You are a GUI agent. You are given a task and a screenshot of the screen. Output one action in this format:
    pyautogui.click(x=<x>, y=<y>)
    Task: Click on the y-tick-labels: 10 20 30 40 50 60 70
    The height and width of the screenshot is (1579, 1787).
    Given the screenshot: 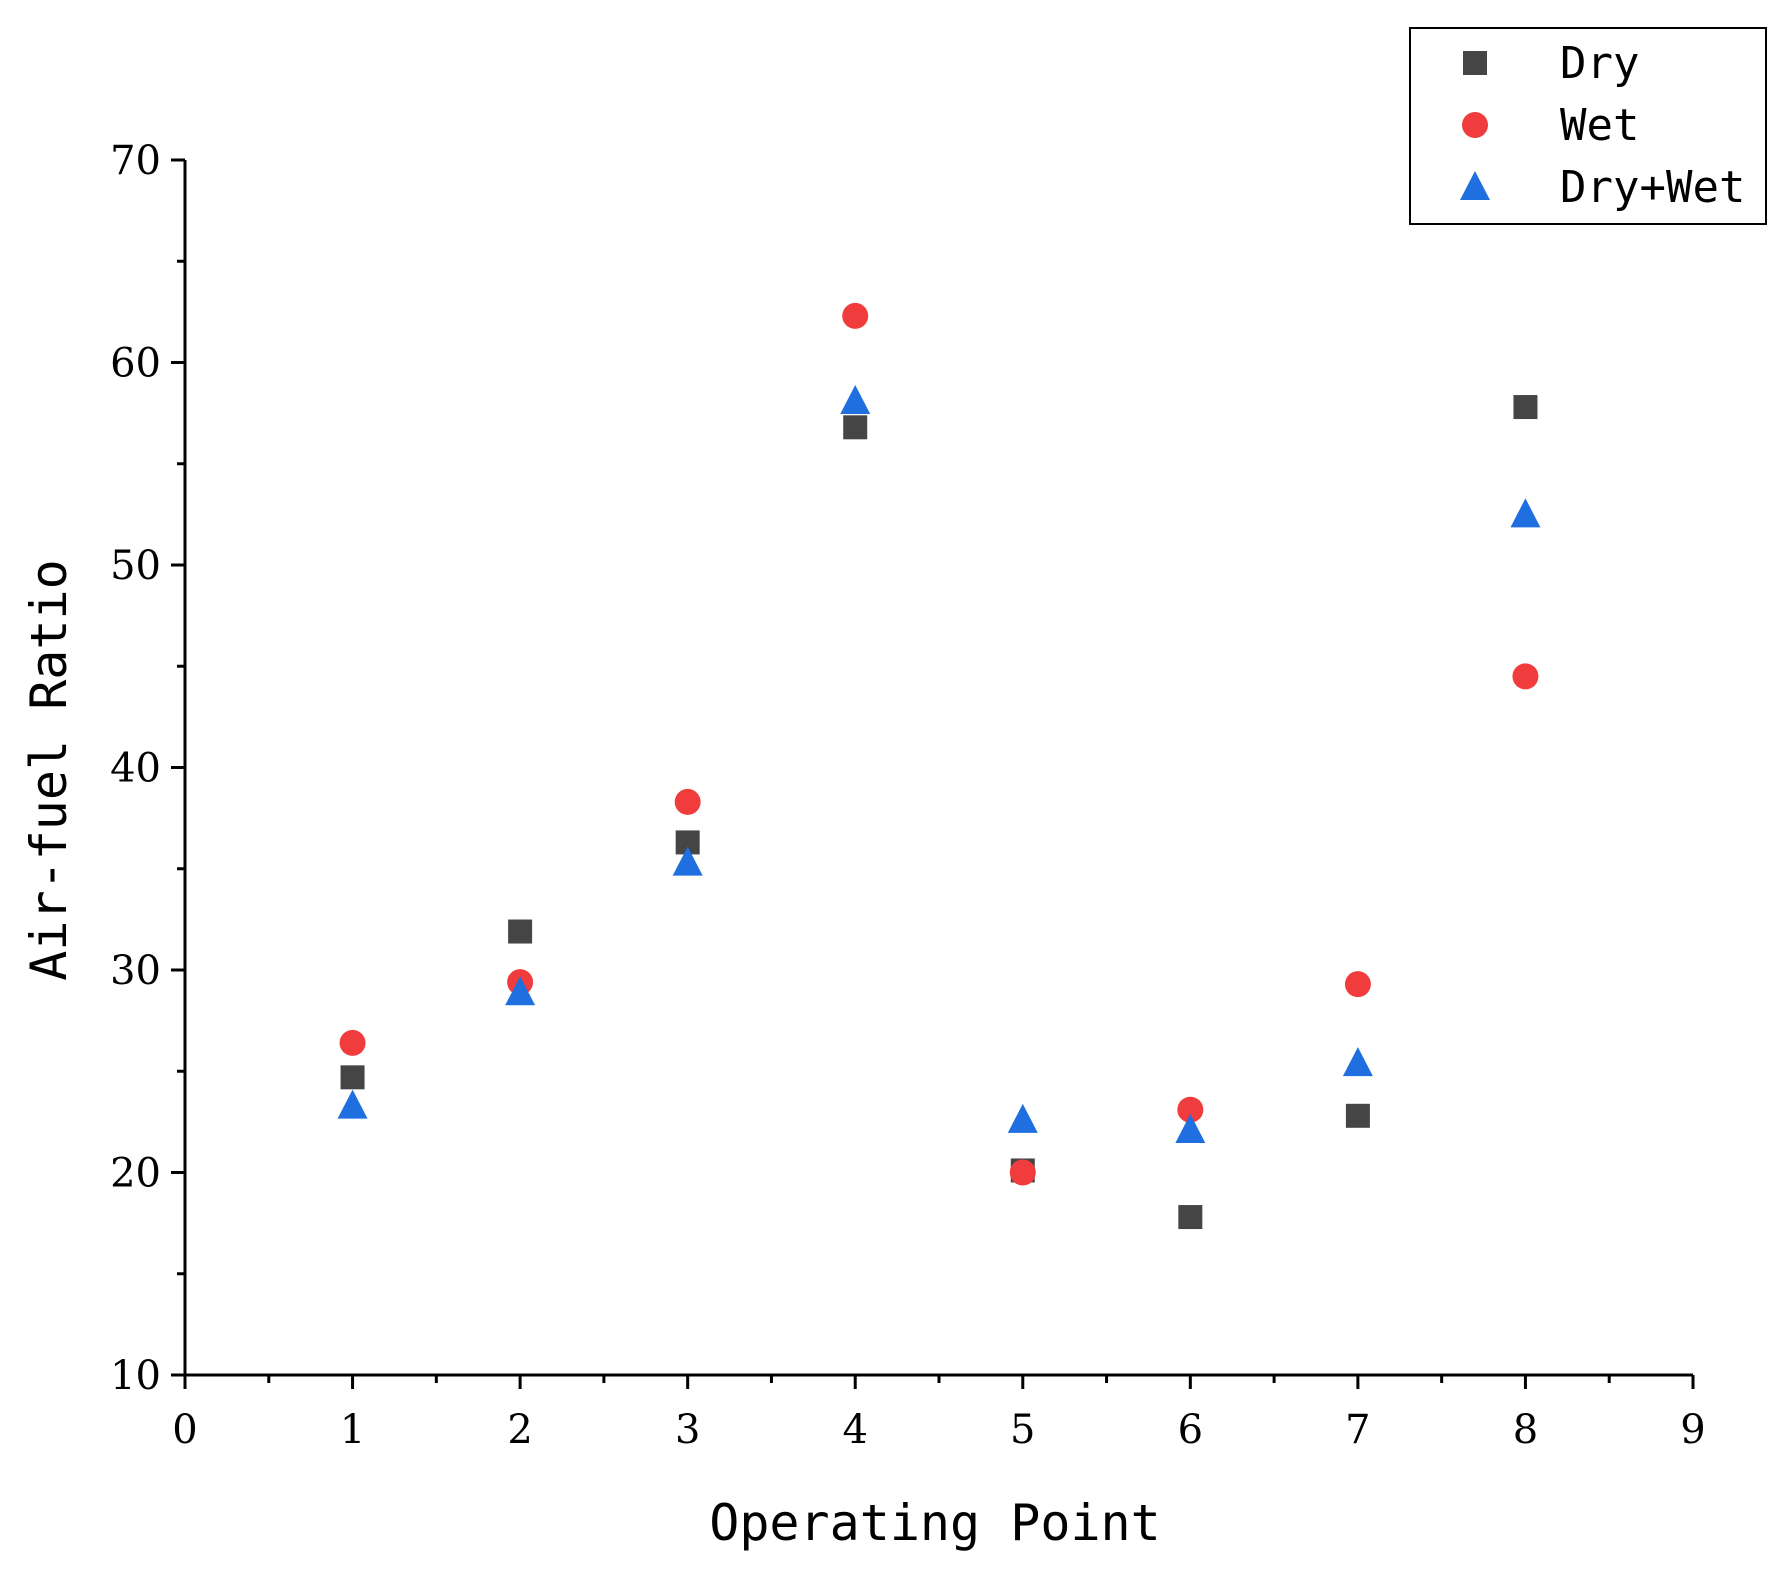 What is the action you would take?
    pyautogui.click(x=135, y=768)
    